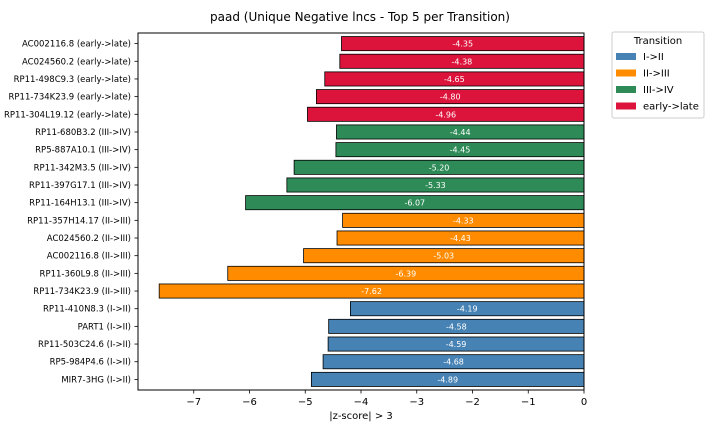 The image size is (720, 432). What do you see at coordinates (67, 115) in the screenshot?
I see `y-tick-label: RP11-304L19.12 (early->late)` at bounding box center [67, 115].